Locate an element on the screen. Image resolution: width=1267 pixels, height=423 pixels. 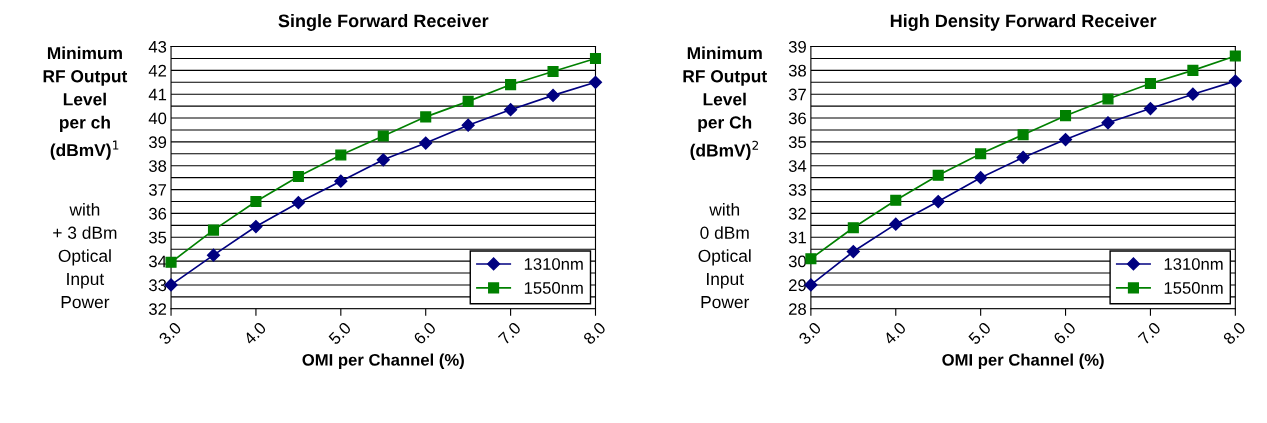
chart-title: High Density Forward Receiver is located at coordinates (1023, 22).